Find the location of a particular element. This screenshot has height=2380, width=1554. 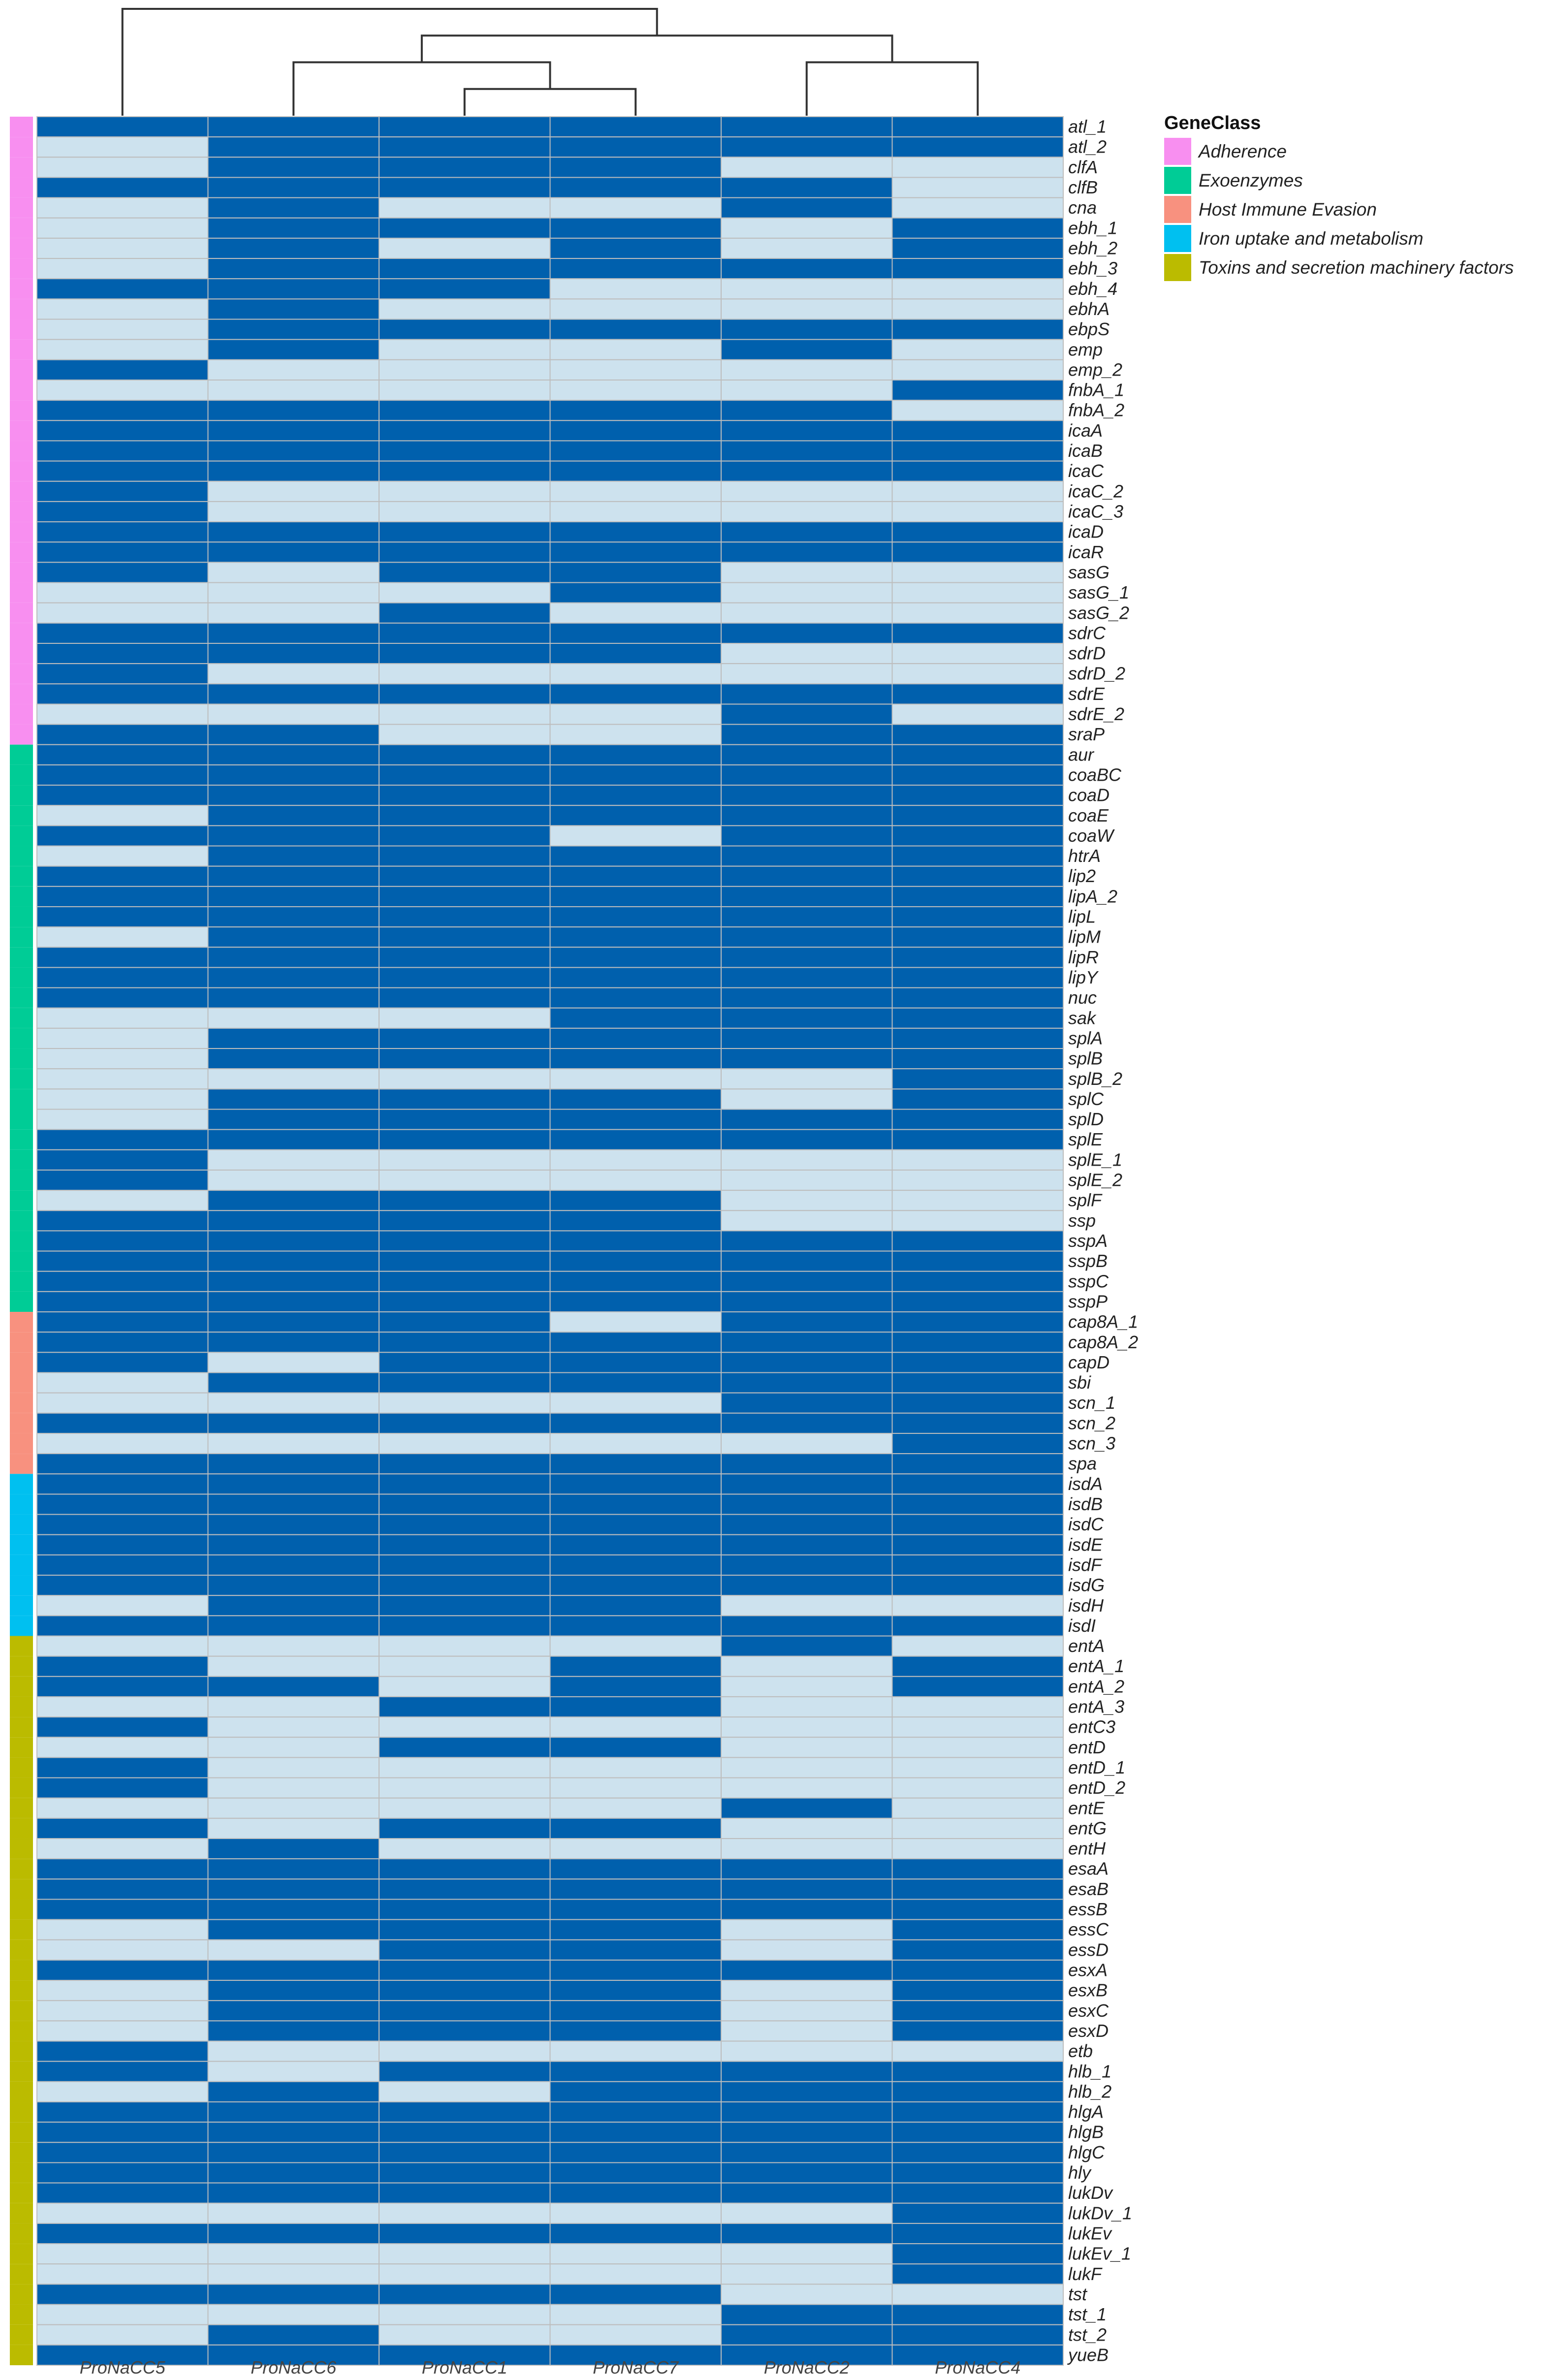

row-label: atl_1 is located at coordinates (1087, 127).